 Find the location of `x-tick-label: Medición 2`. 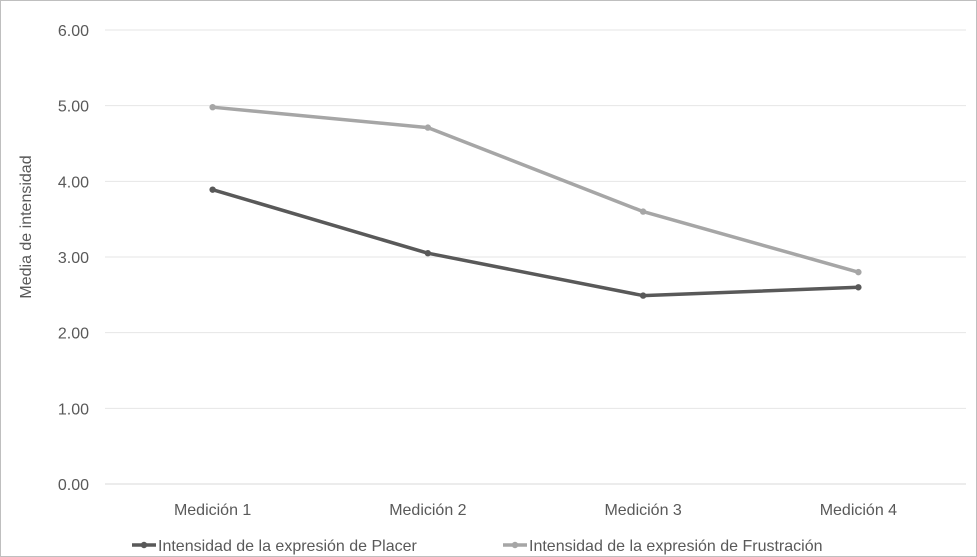

x-tick-label: Medición 2 is located at coordinates (427, 510).